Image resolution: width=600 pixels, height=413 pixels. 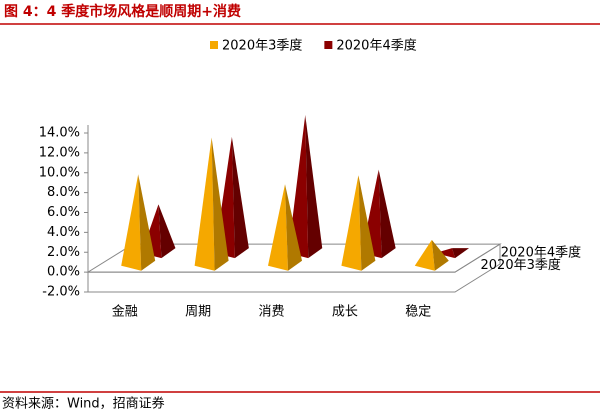 What do you see at coordinates (63, 272) in the screenshot?
I see `y-tick-label: 0.0%` at bounding box center [63, 272].